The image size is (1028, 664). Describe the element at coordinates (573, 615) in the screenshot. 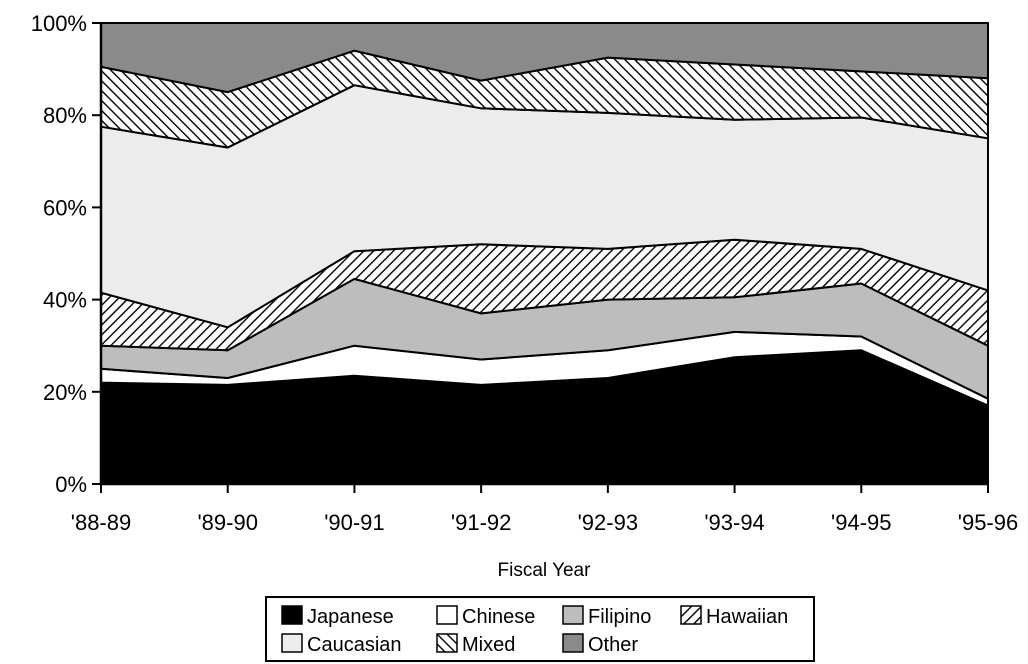

I see `legend-swatch-filipino` at that location.